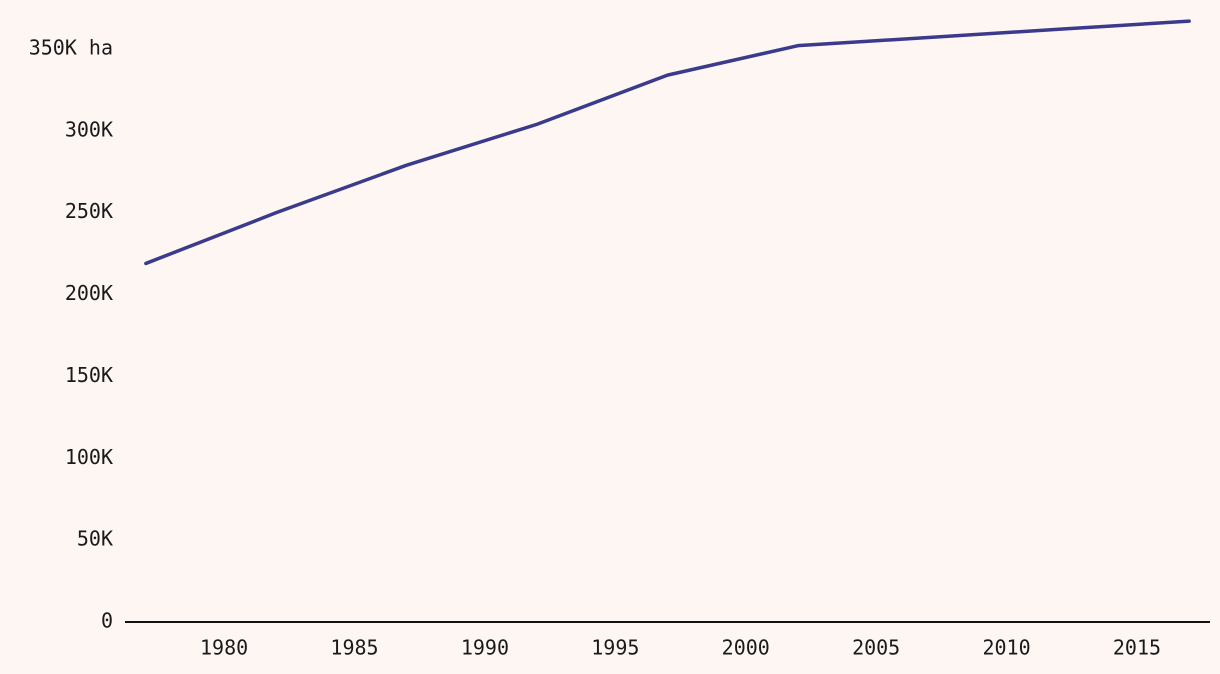 The height and width of the screenshot is (674, 1220). What do you see at coordinates (746, 648) in the screenshot?
I see `x-tick-label: 2000` at bounding box center [746, 648].